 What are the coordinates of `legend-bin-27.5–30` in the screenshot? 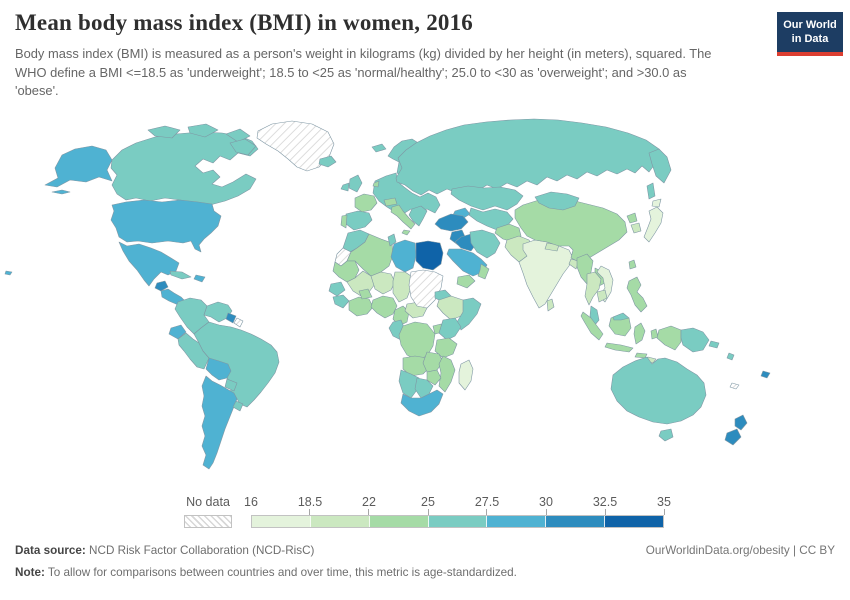 It's located at (516, 521).